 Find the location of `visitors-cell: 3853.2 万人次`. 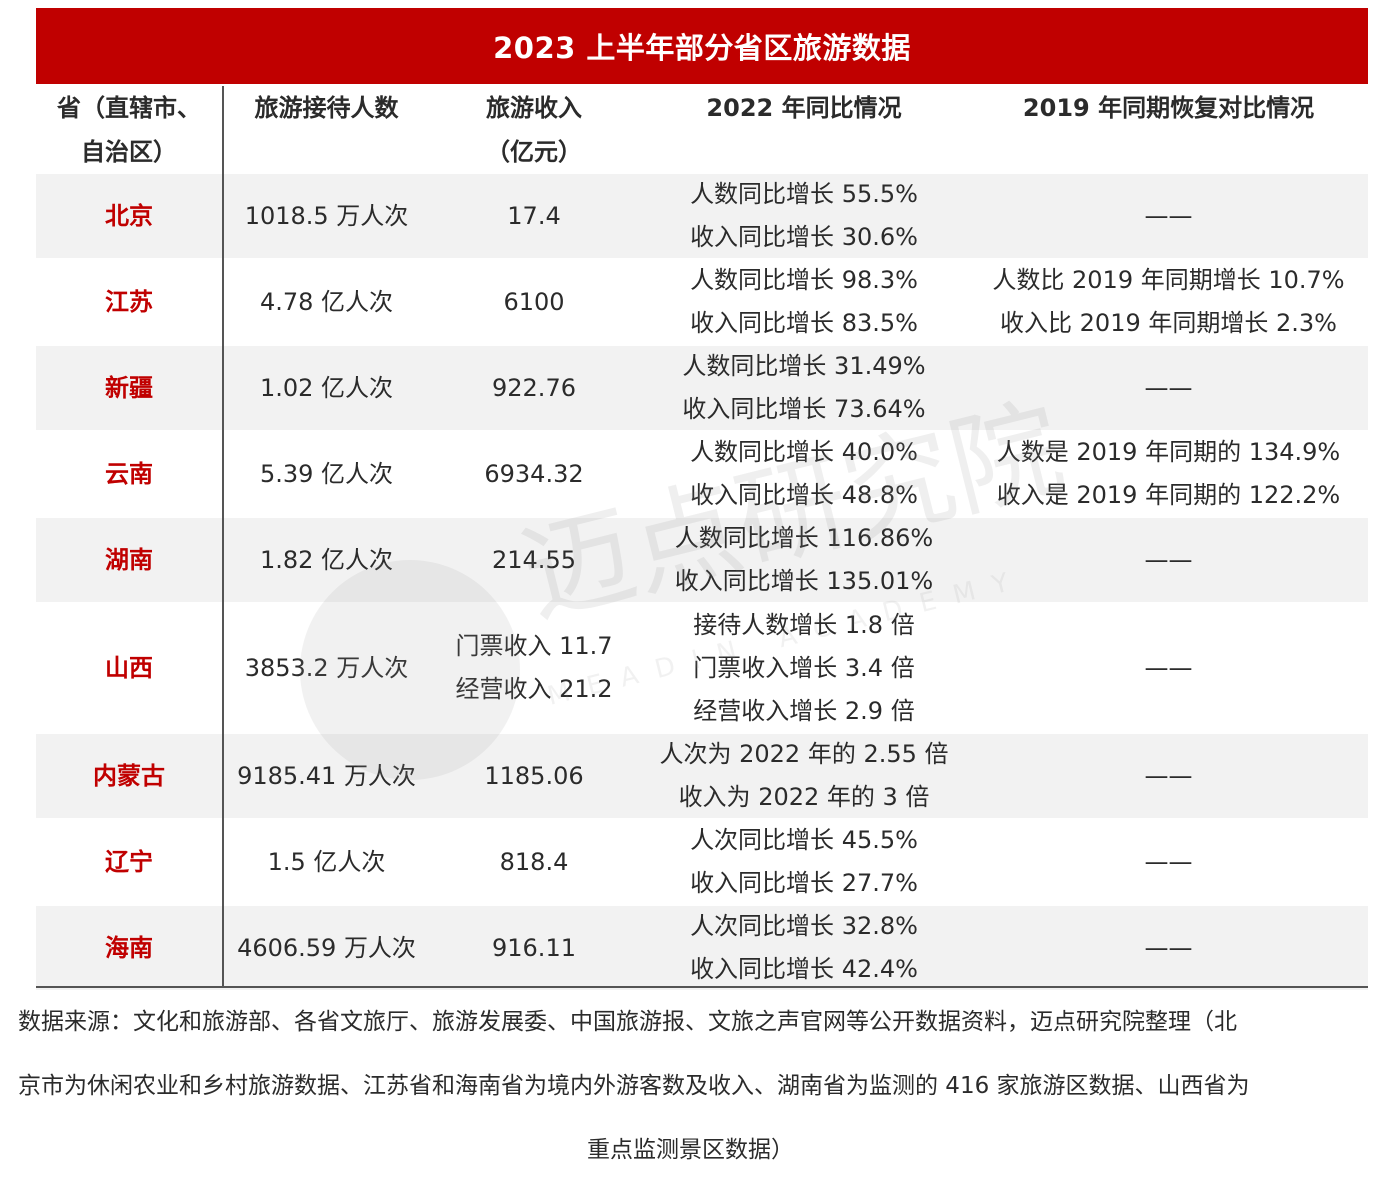

visitors-cell: 3853.2 万人次 is located at coordinates (326, 667).